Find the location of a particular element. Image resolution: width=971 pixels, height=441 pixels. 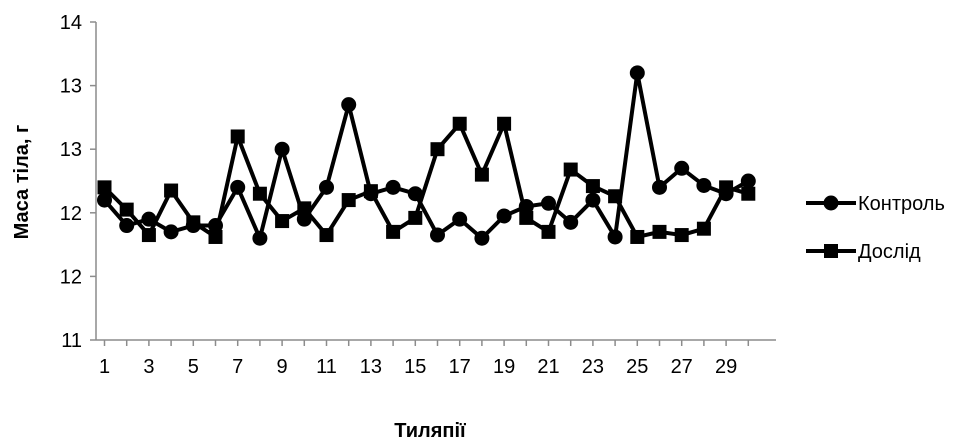

legend-marker-experiment is located at coordinates (831, 251).